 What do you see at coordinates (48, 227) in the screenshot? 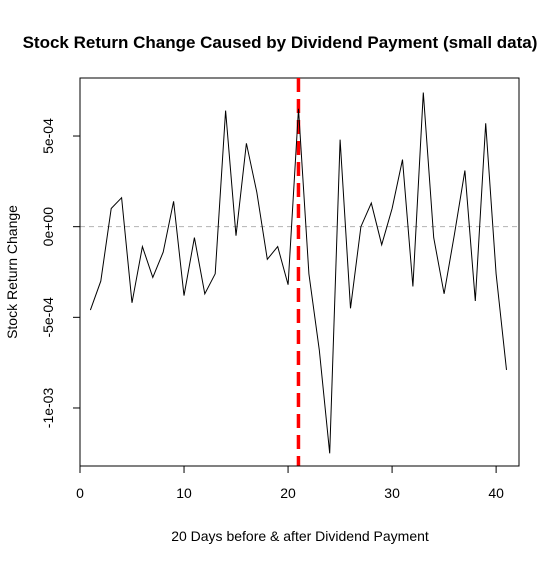
I see `y-tick-label: 0e+00` at bounding box center [48, 227].